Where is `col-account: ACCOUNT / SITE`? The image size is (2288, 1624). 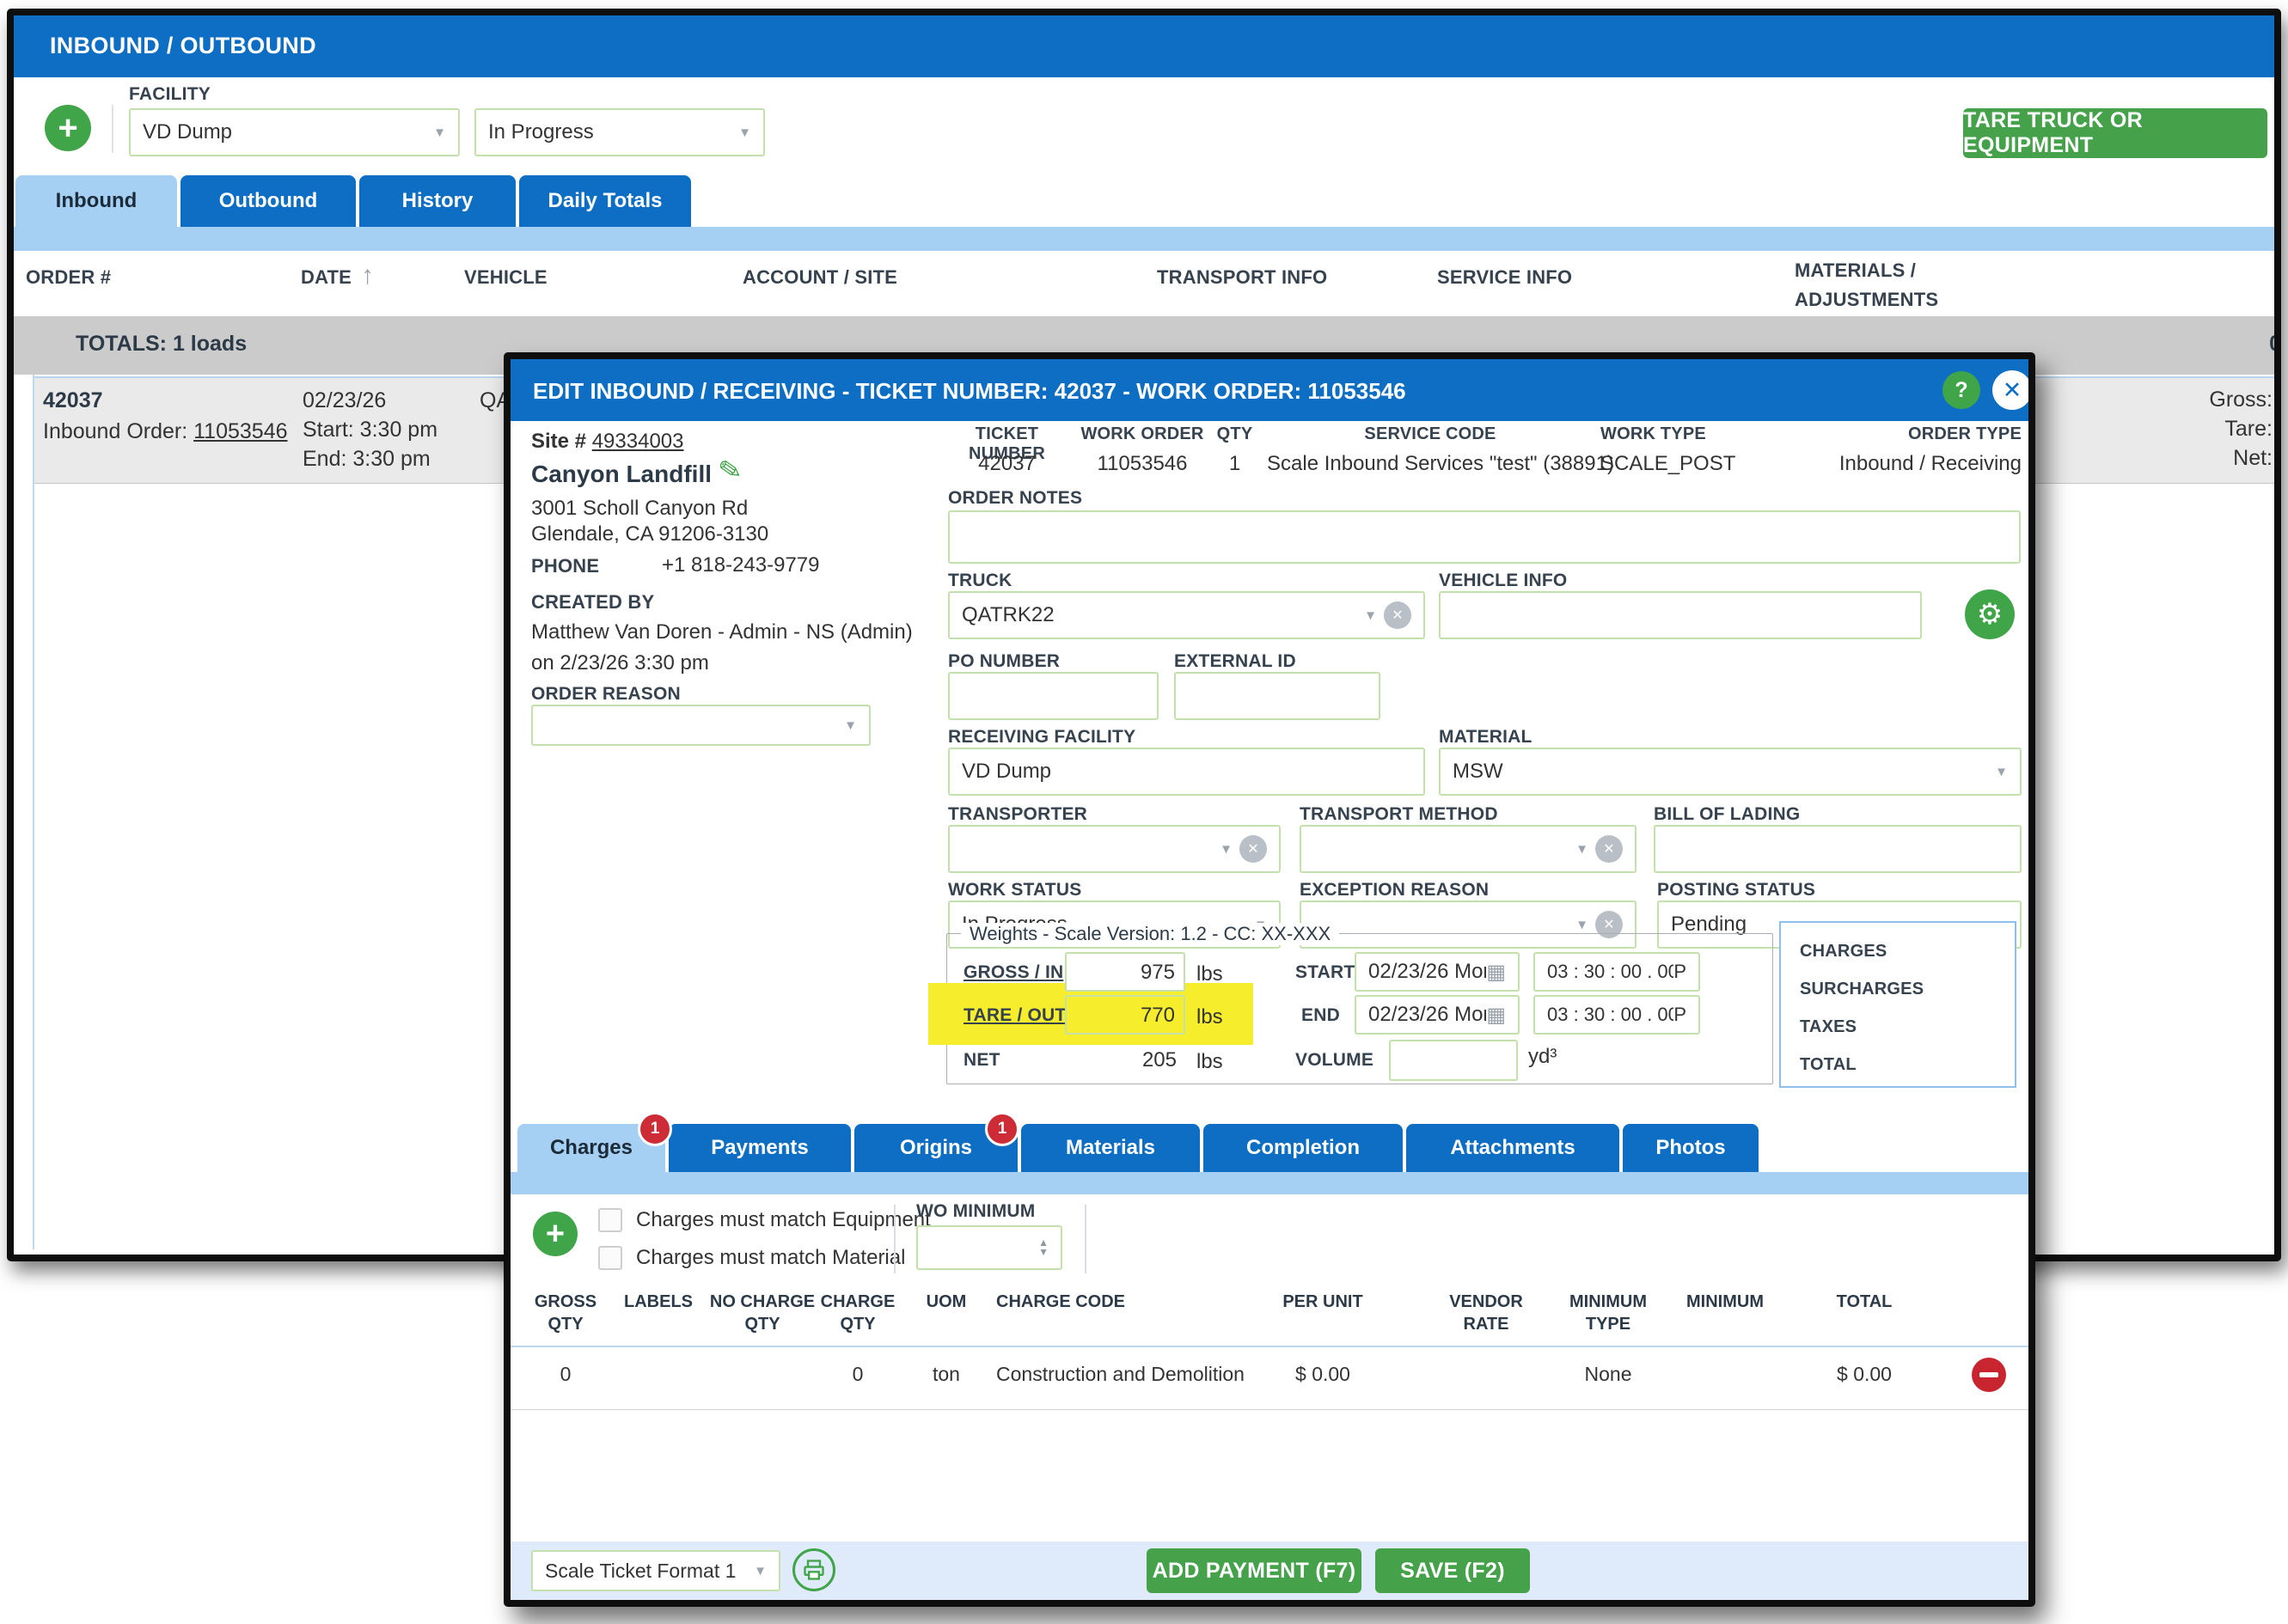 col-account: ACCOUNT / SITE is located at coordinates (821, 277).